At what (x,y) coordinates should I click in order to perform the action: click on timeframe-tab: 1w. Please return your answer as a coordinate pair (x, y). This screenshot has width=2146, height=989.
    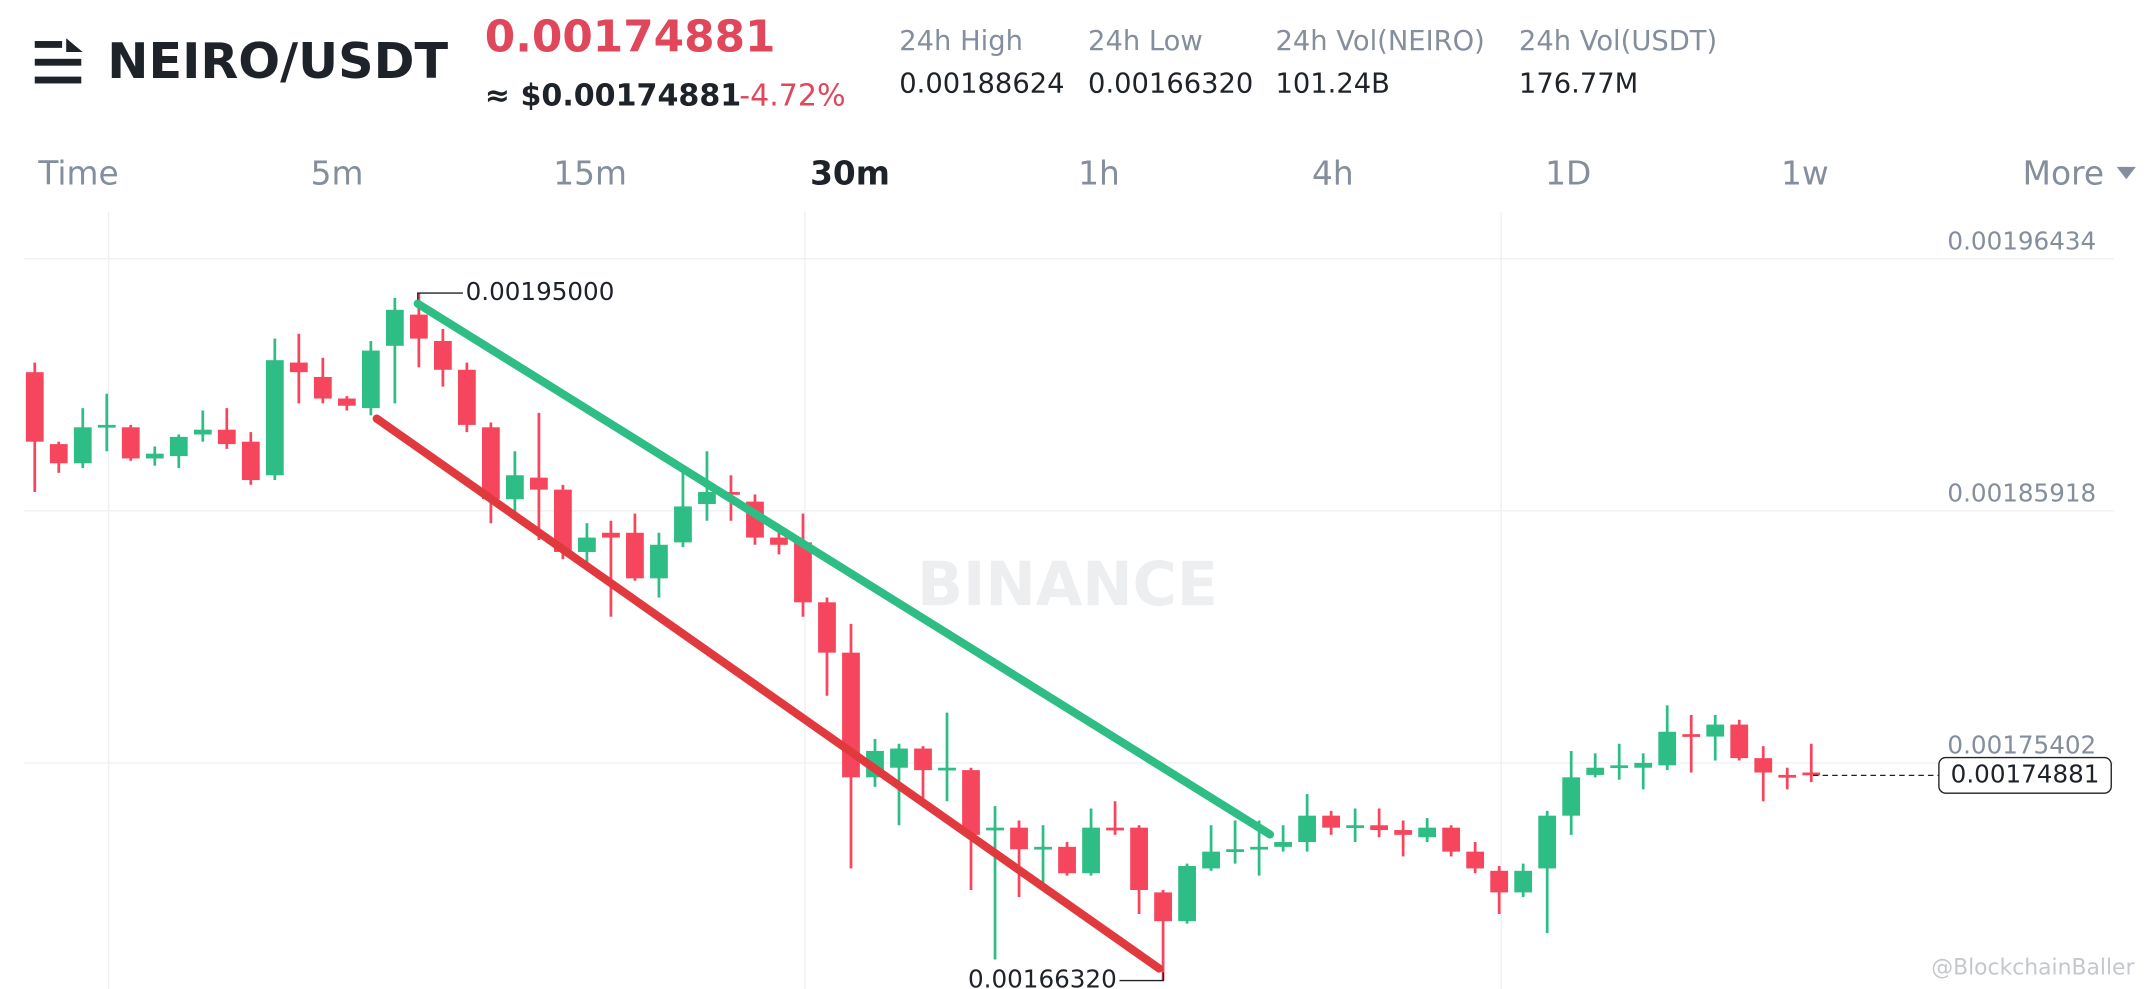
    Looking at the image, I should click on (1805, 174).